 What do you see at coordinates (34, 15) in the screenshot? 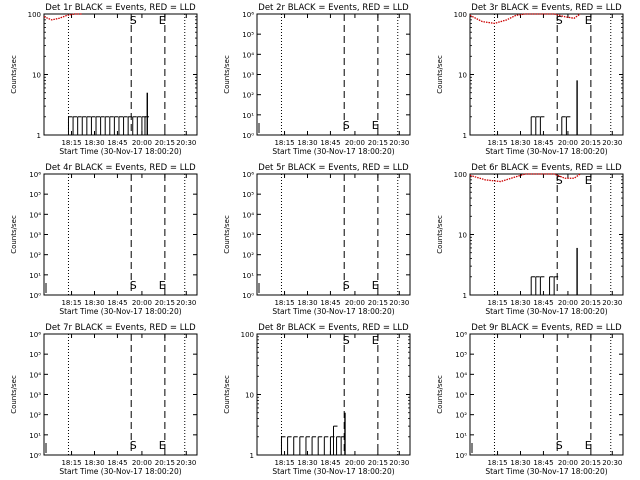
I see `y-tick-label: 100` at bounding box center [34, 15].